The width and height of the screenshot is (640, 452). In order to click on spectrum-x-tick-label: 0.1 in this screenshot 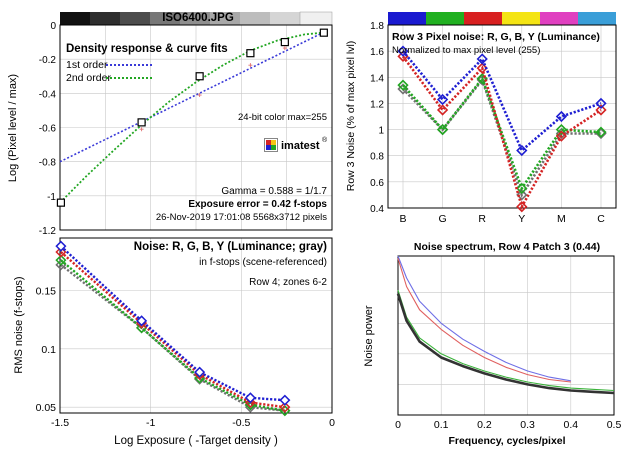, I will do `click(441, 425)`.